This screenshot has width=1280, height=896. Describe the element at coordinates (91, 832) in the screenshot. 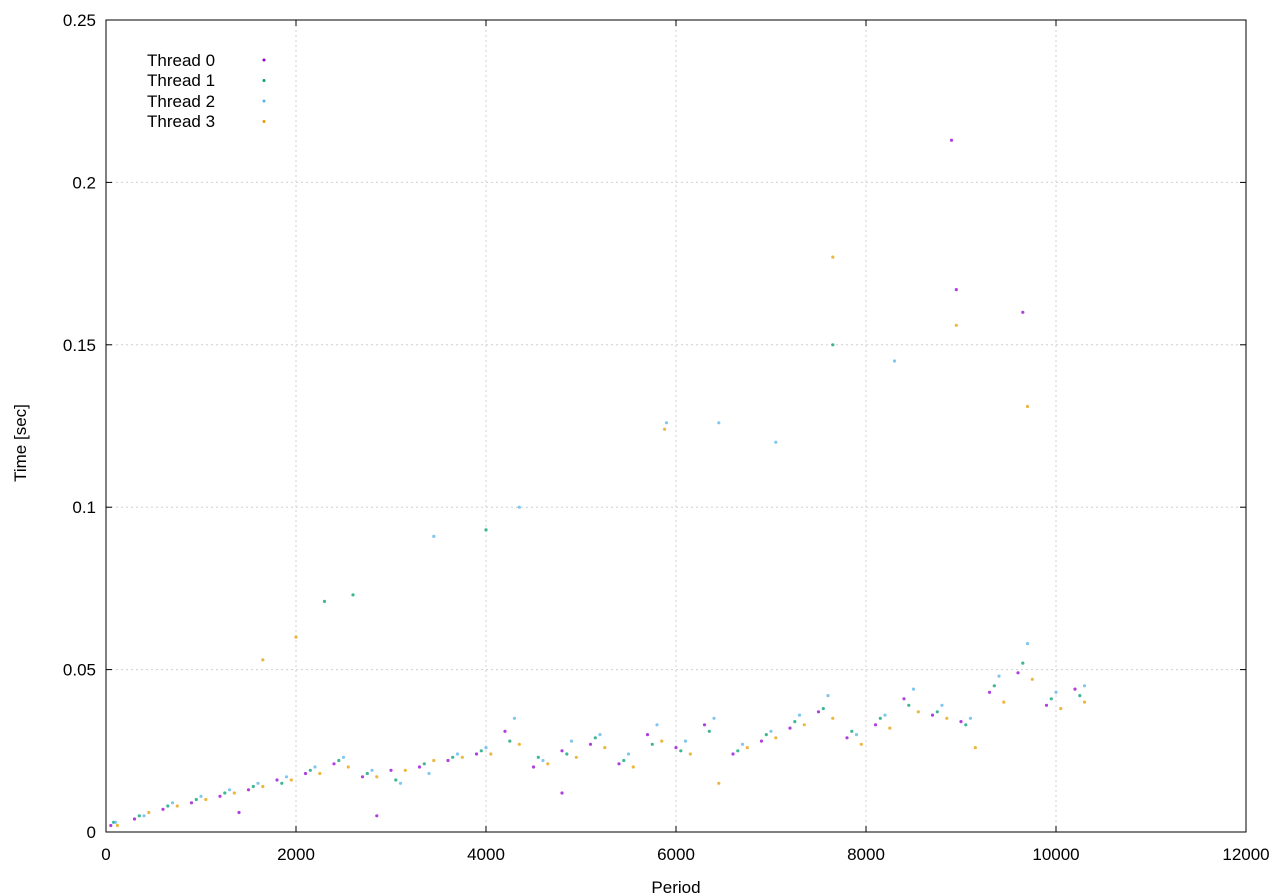

I see `y-tick-label: 0` at that location.